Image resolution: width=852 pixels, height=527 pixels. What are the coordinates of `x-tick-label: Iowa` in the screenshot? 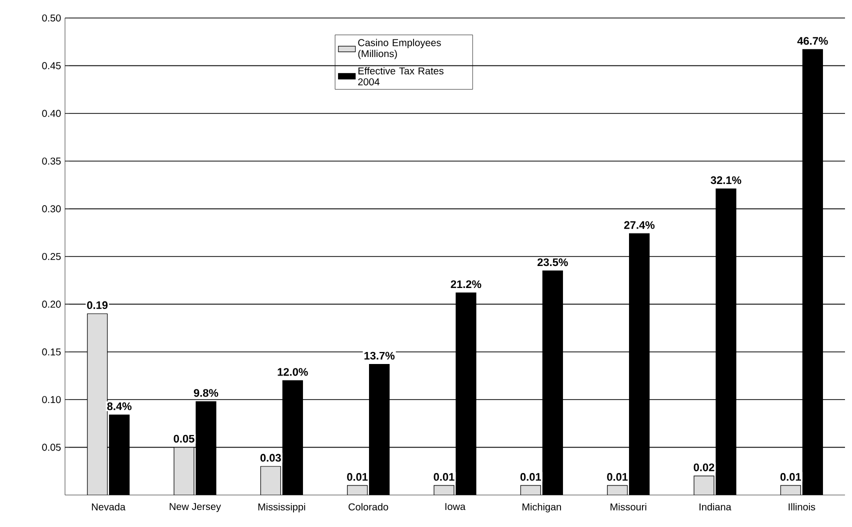 It's located at (455, 506).